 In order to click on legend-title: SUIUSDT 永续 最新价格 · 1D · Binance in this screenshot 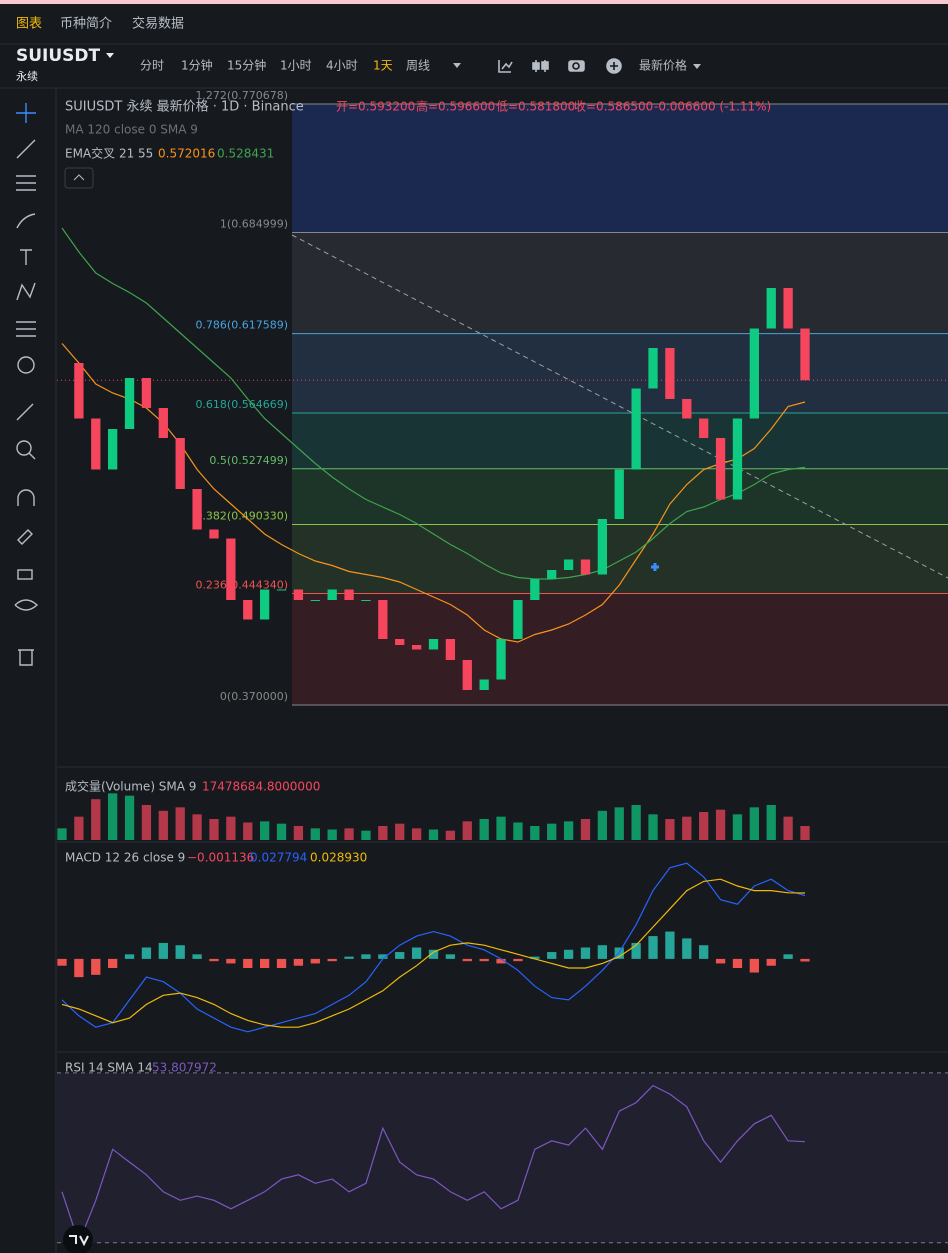, I will do `click(184, 107)`.